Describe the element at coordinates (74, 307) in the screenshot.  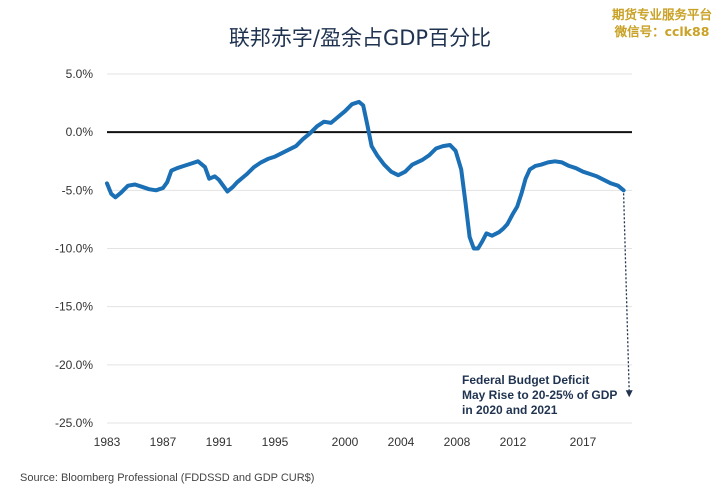
I see `y-tick-label: -15.0%` at that location.